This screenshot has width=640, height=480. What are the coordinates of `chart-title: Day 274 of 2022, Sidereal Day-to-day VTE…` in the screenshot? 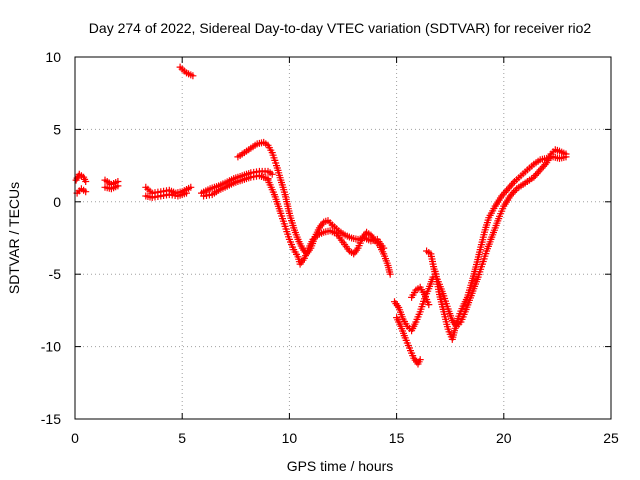 It's located at (340, 28).